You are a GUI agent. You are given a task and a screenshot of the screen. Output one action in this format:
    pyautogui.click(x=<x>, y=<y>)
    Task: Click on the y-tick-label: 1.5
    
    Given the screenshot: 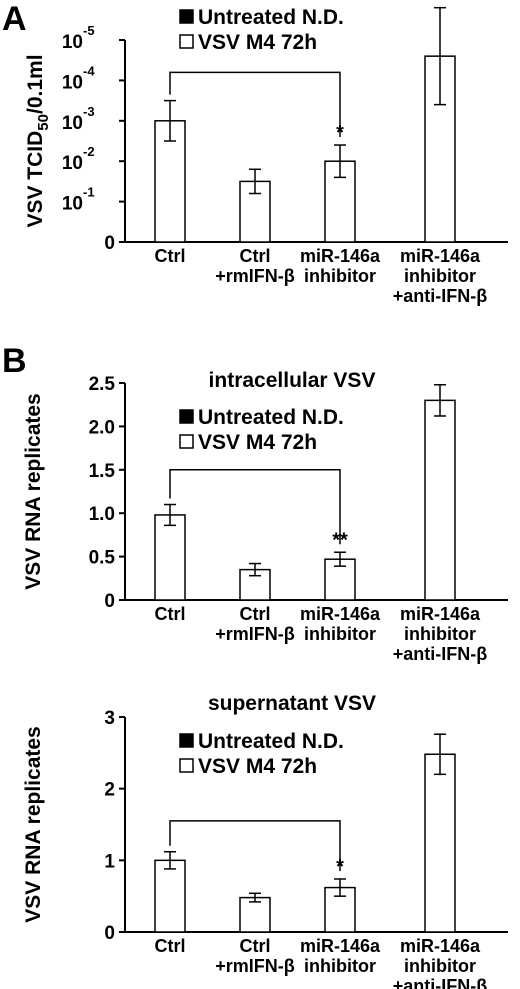 What is the action you would take?
    pyautogui.click(x=102, y=471)
    